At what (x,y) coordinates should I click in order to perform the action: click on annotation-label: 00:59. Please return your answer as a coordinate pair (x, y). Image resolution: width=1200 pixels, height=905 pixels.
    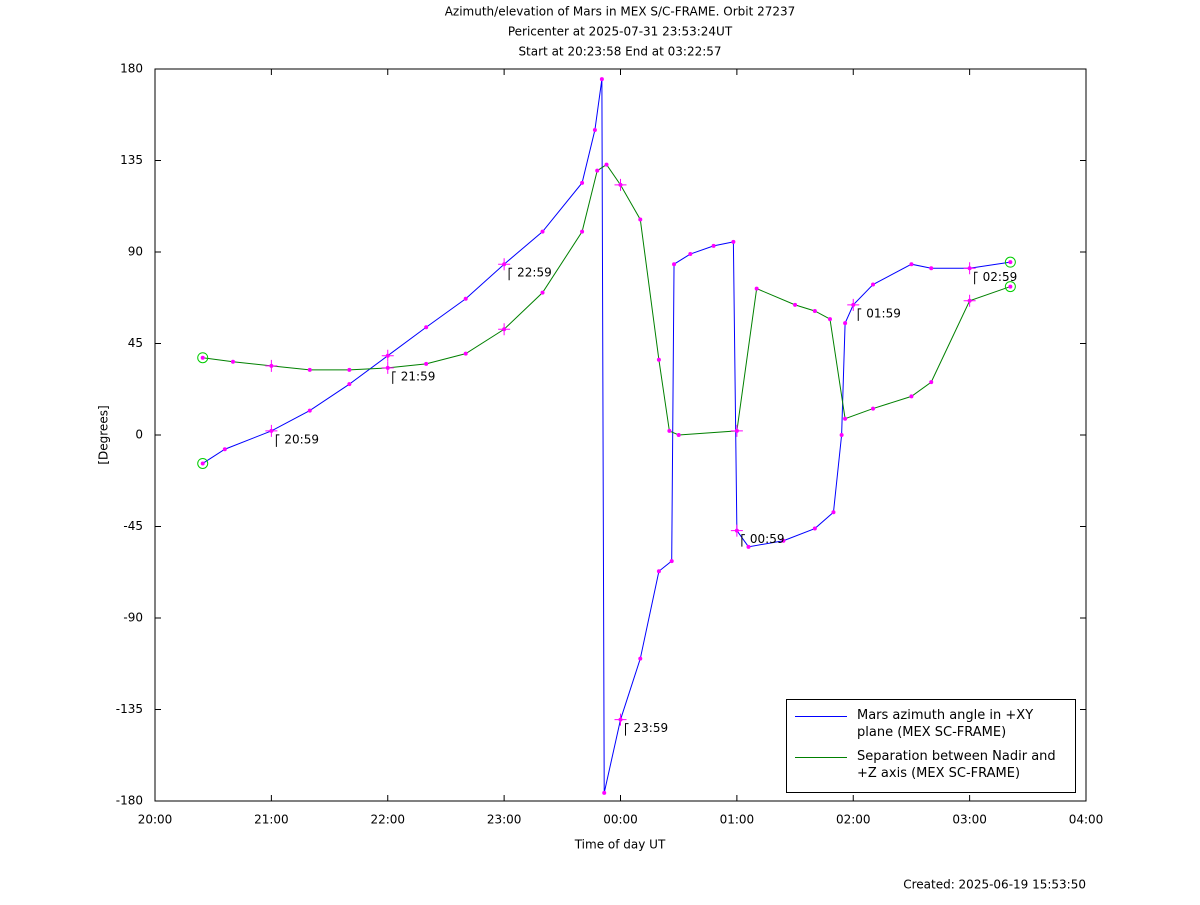
    Looking at the image, I should click on (767, 539).